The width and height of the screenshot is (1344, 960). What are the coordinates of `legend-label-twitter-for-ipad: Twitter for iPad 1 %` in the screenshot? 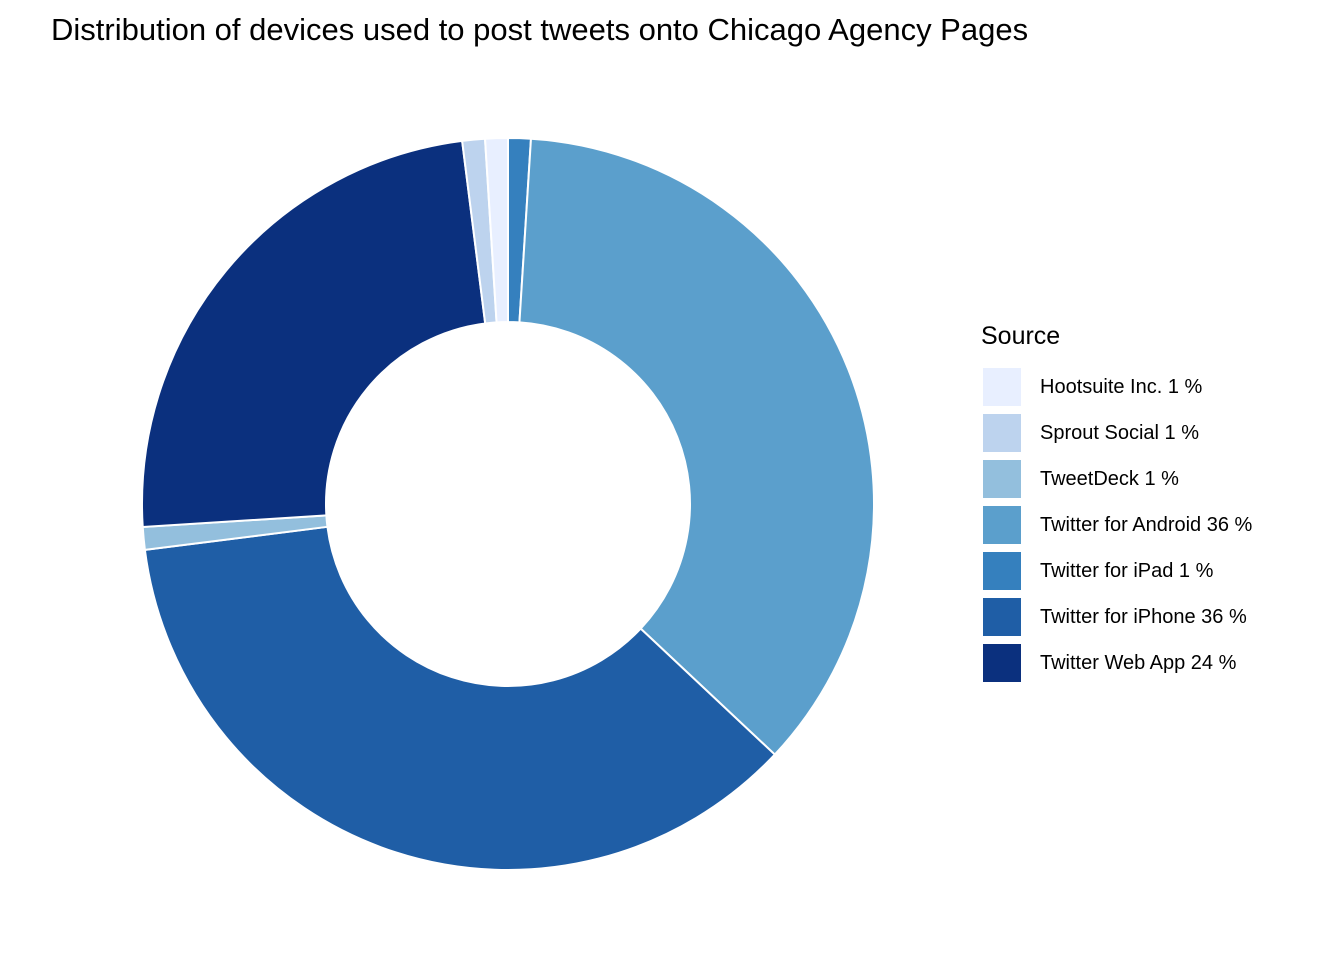 It's located at (1127, 570).